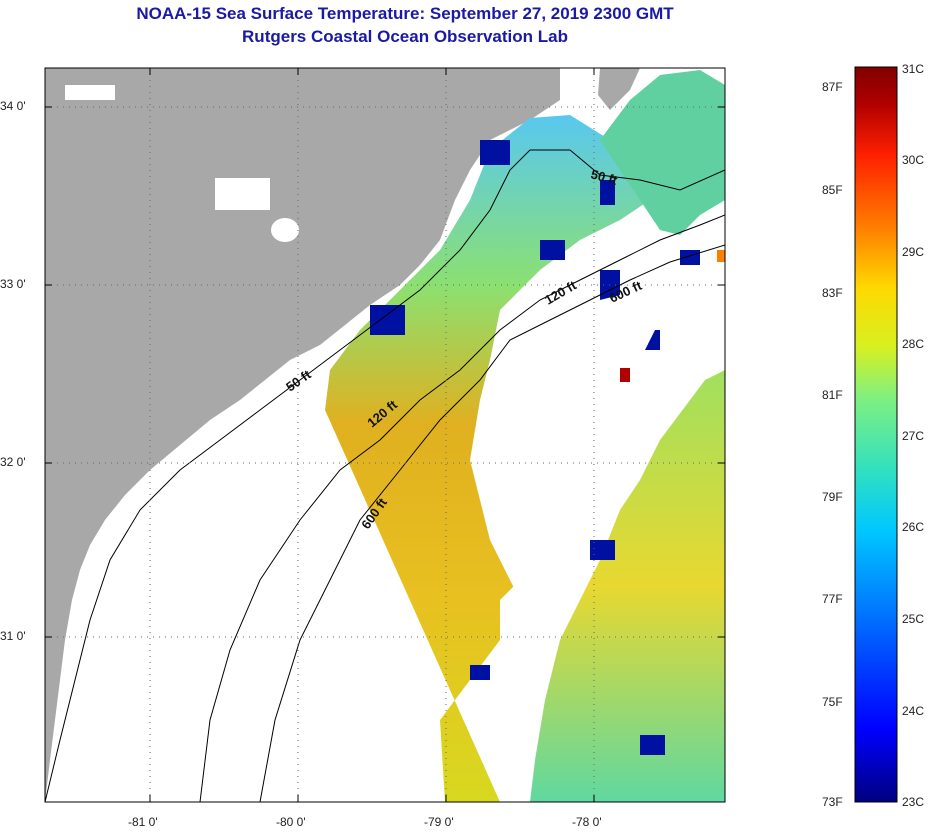  What do you see at coordinates (662, 152) in the screenshot?
I see `sst-swath-north` at bounding box center [662, 152].